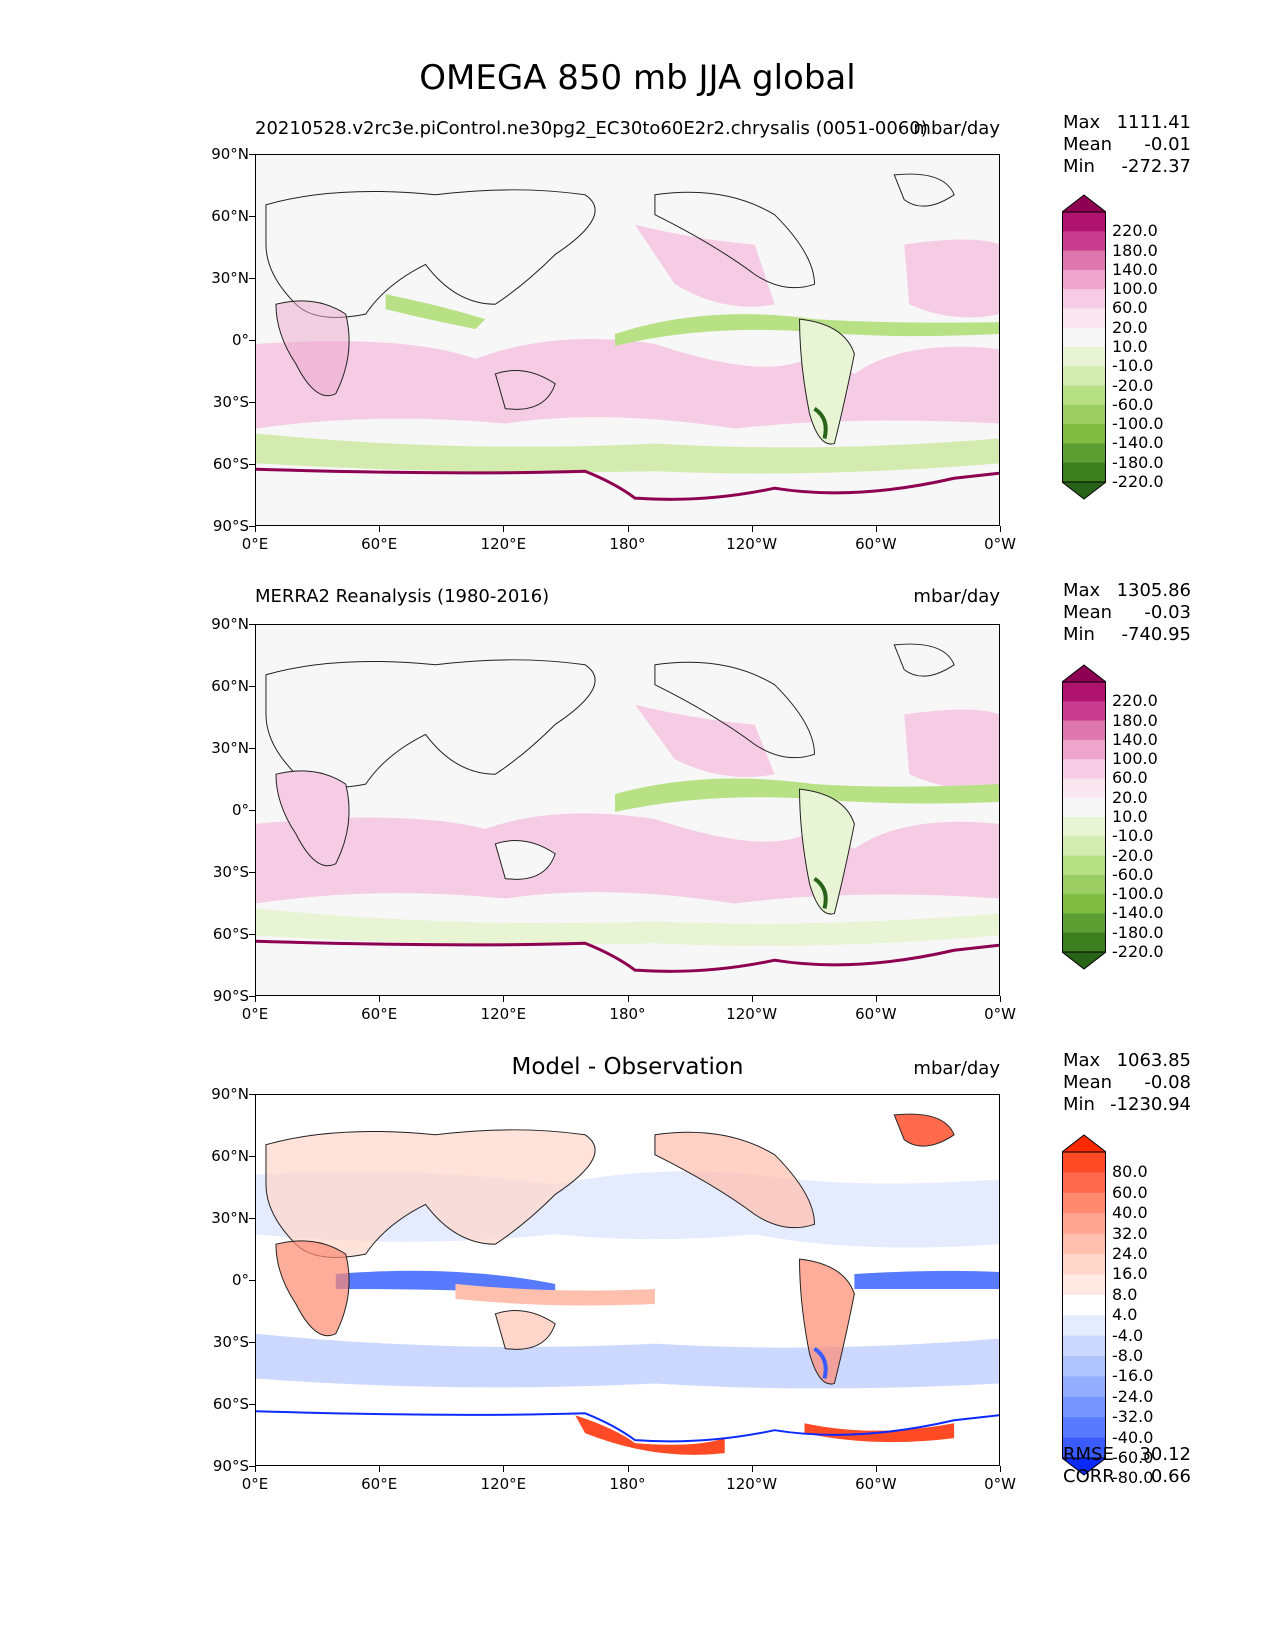 Image resolution: width=1275 pixels, height=1650 pixels. Describe the element at coordinates (1138, 424) in the screenshot. I see `colorbar-level: -100.0` at that location.